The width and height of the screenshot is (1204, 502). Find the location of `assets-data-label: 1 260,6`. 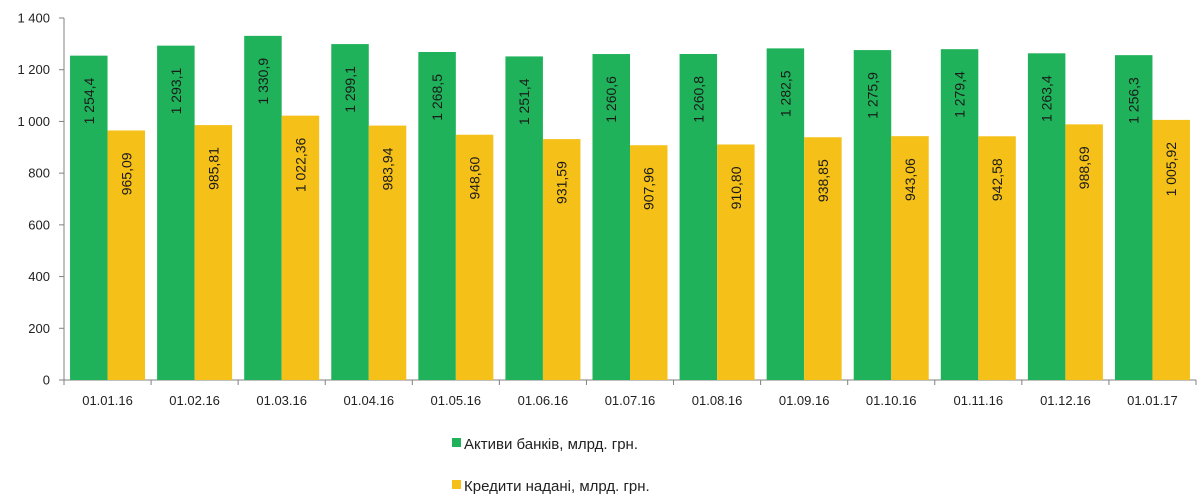

assets-data-label: 1 260,6 is located at coordinates (611, 99).